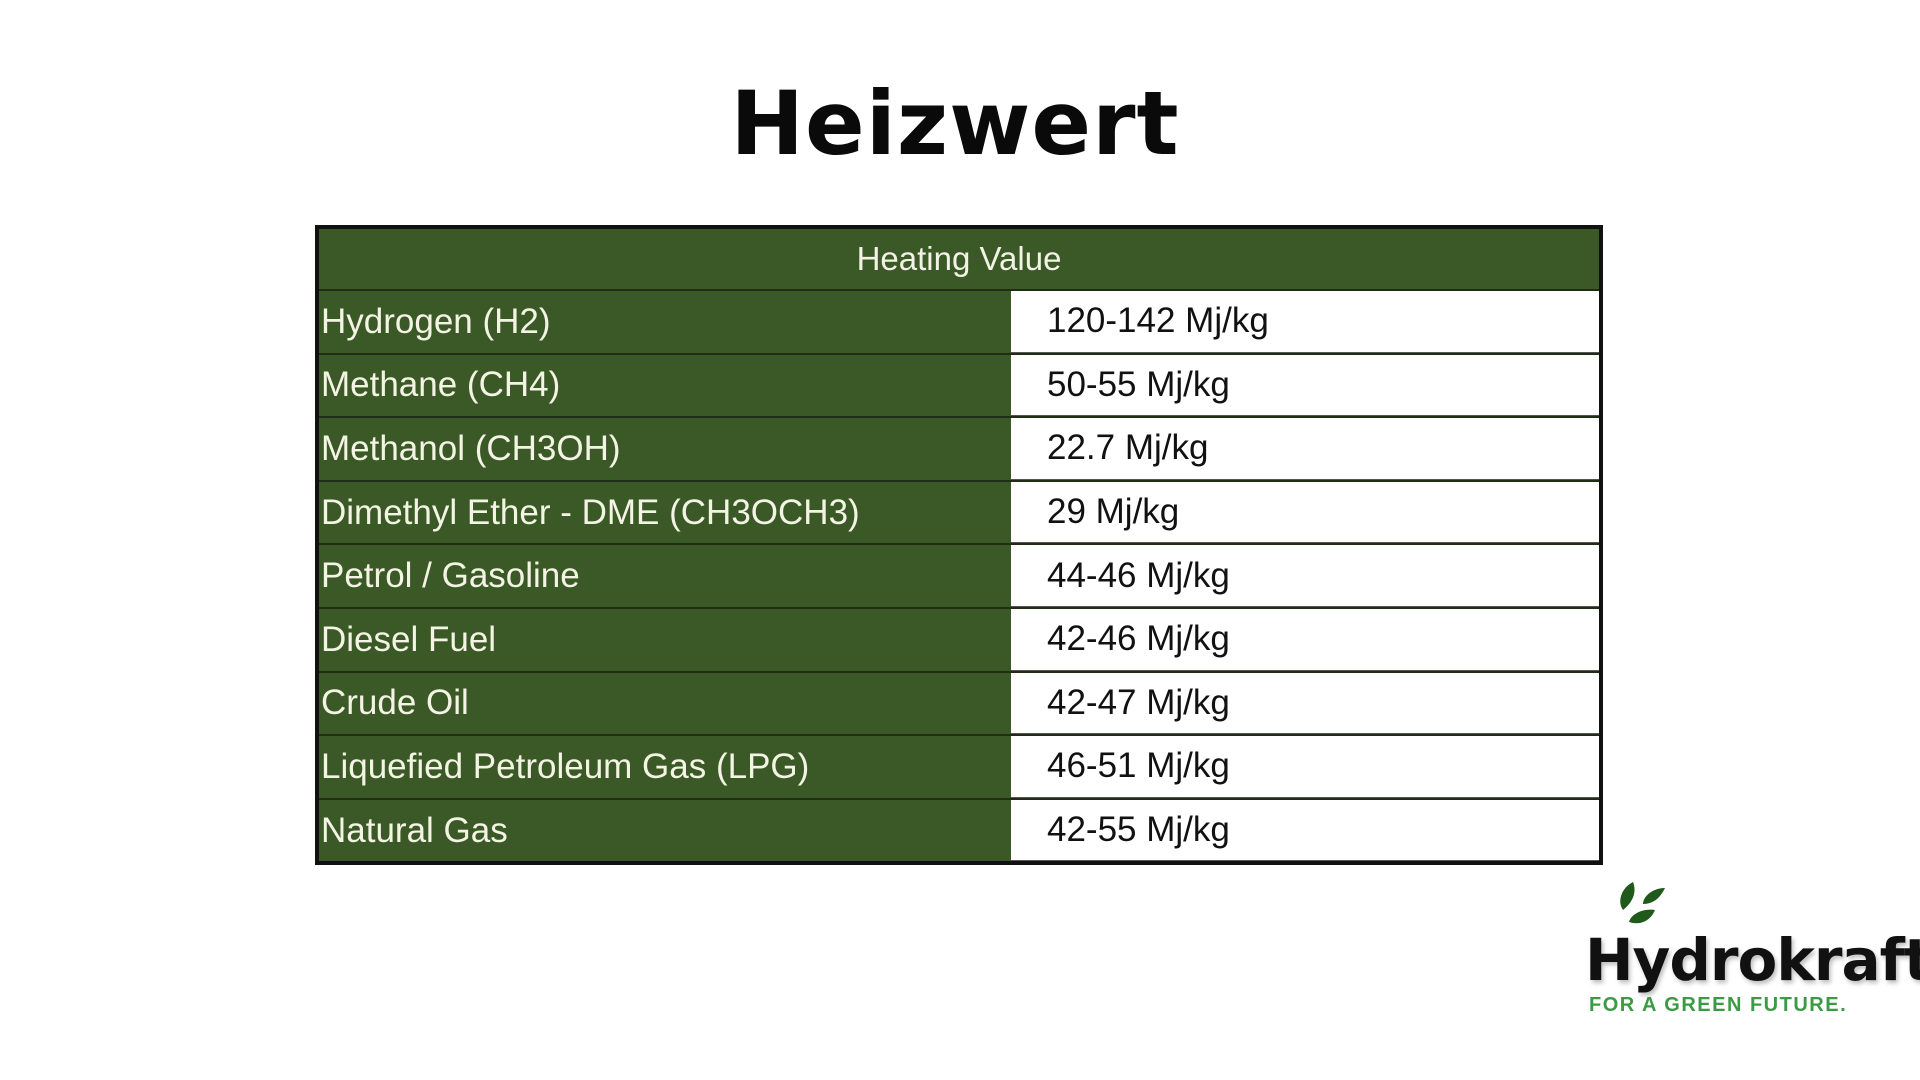  I want to click on fuel-label: Methanol (CH3OH), so click(471, 448).